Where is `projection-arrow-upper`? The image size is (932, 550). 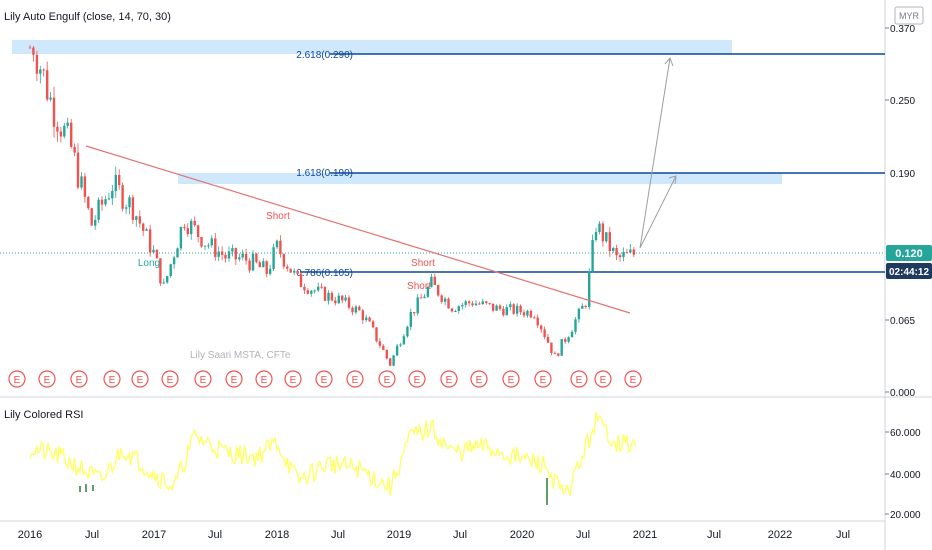
projection-arrow-upper is located at coordinates (655, 153).